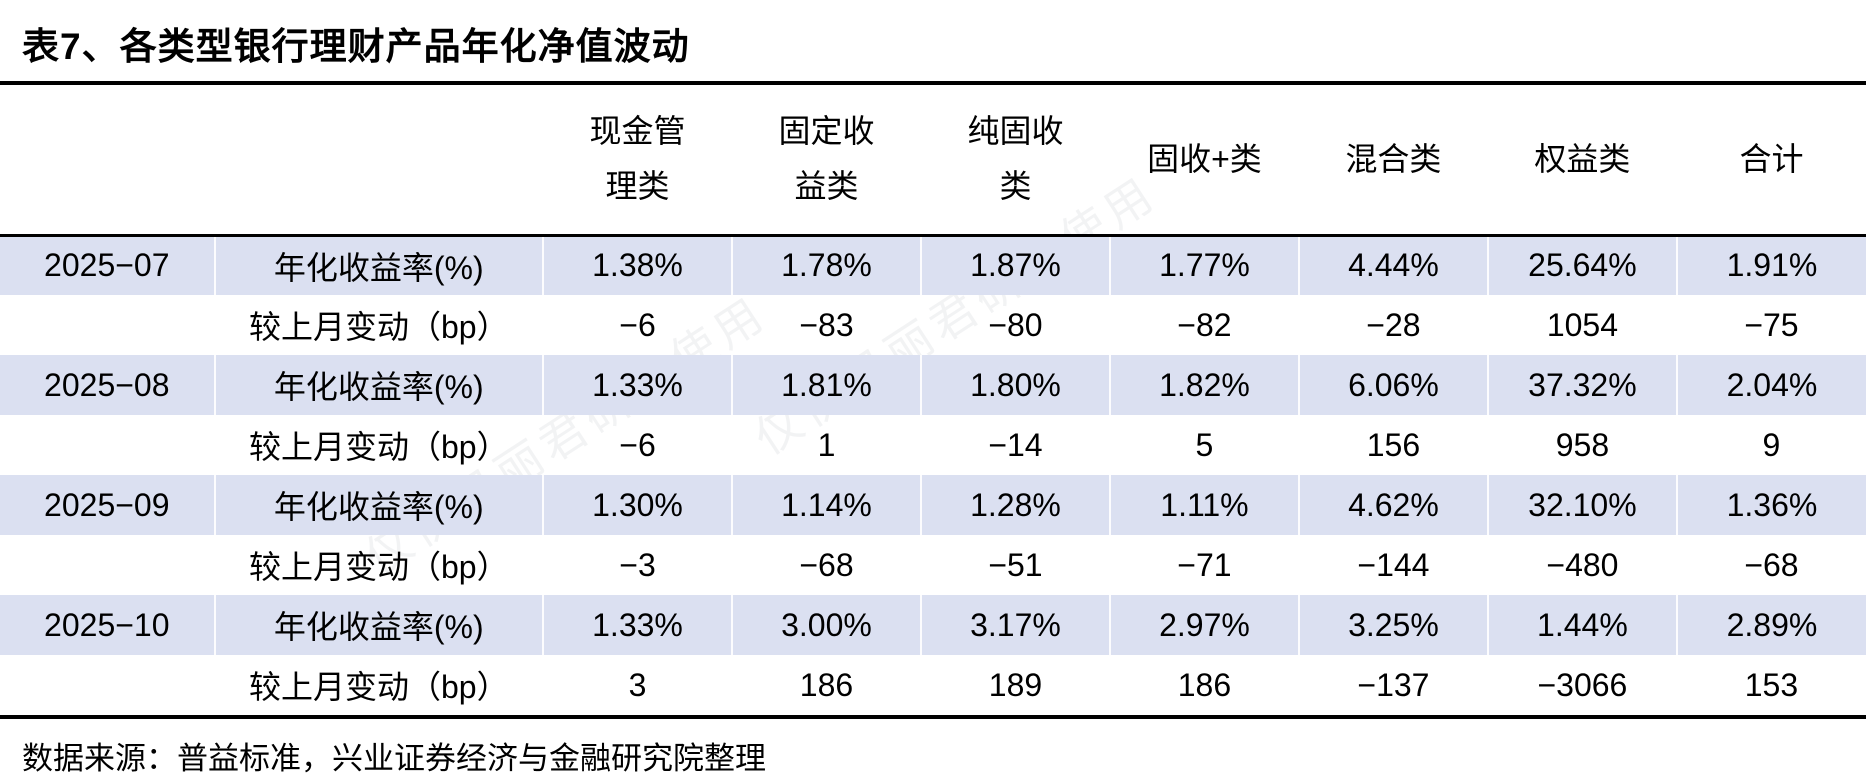 This screenshot has width=1866, height=778. Describe the element at coordinates (1203, 265) in the screenshot. I see `yield-value-cell: 1.77%` at that location.